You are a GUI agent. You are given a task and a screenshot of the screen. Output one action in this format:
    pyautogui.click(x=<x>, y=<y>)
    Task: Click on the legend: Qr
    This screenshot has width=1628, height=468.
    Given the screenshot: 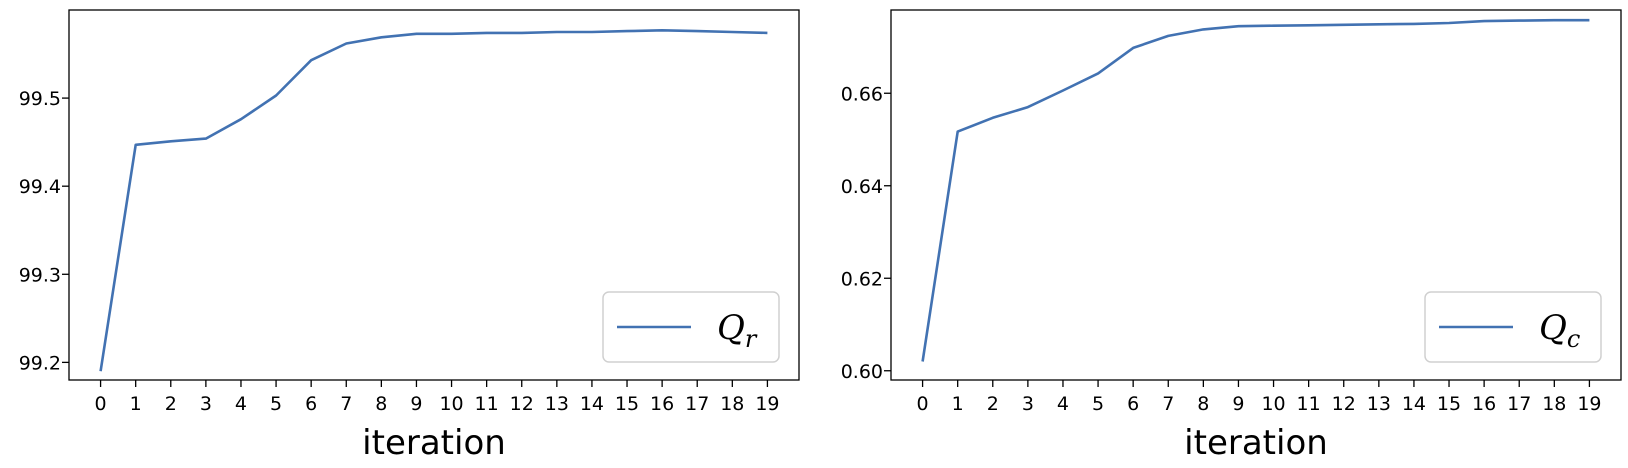 What is the action you would take?
    pyautogui.click(x=691, y=327)
    